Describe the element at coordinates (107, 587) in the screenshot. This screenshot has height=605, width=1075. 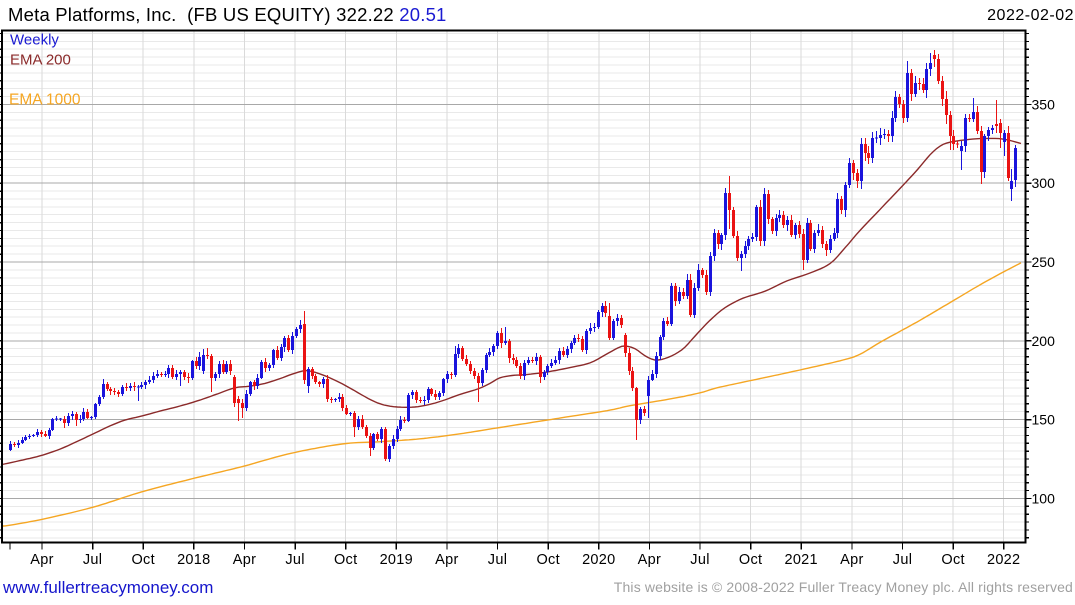
I see `svg-text: www.fullertreacymoney.com` at that location.